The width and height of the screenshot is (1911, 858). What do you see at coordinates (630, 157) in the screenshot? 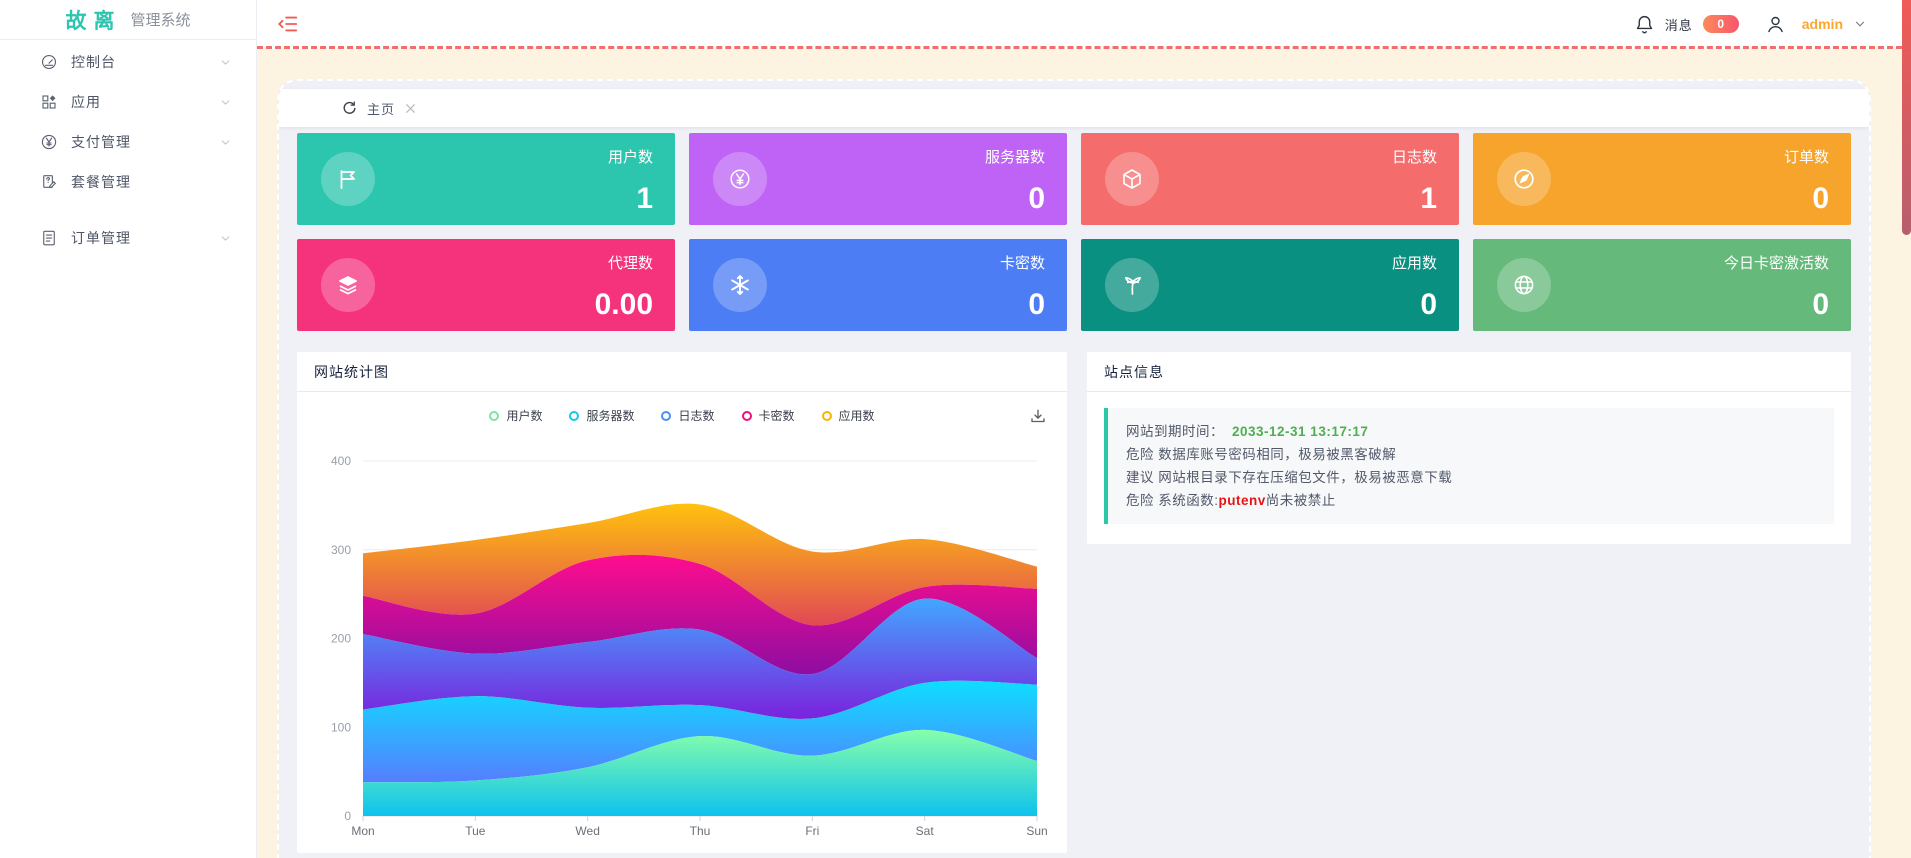
I see `stat-card-label: 用户数` at bounding box center [630, 157].